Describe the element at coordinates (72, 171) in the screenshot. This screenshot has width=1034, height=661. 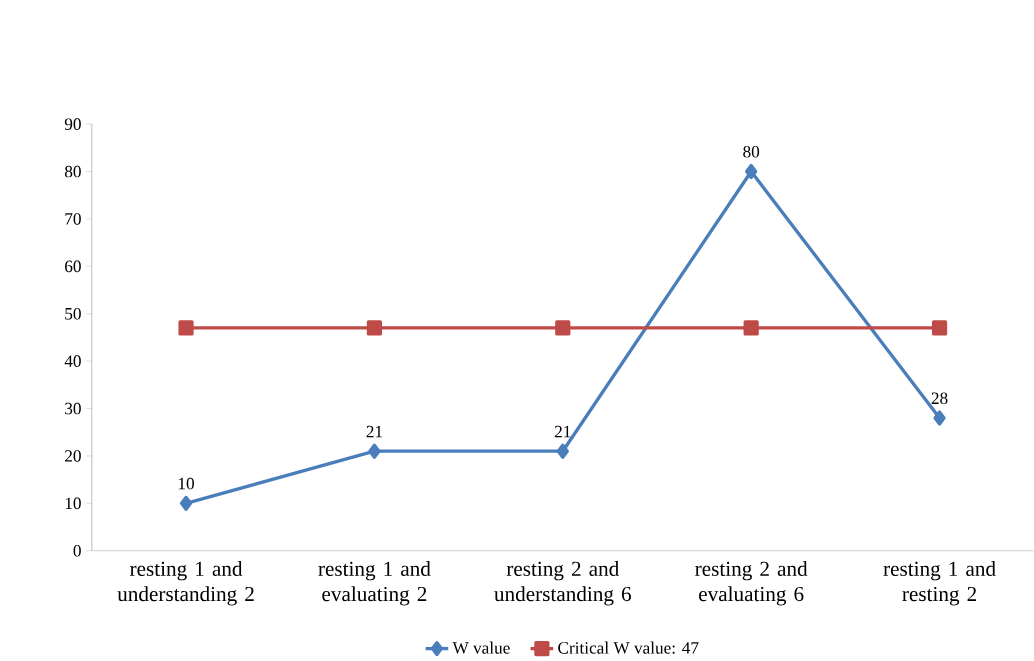
I see `y-tick-label: 80` at that location.